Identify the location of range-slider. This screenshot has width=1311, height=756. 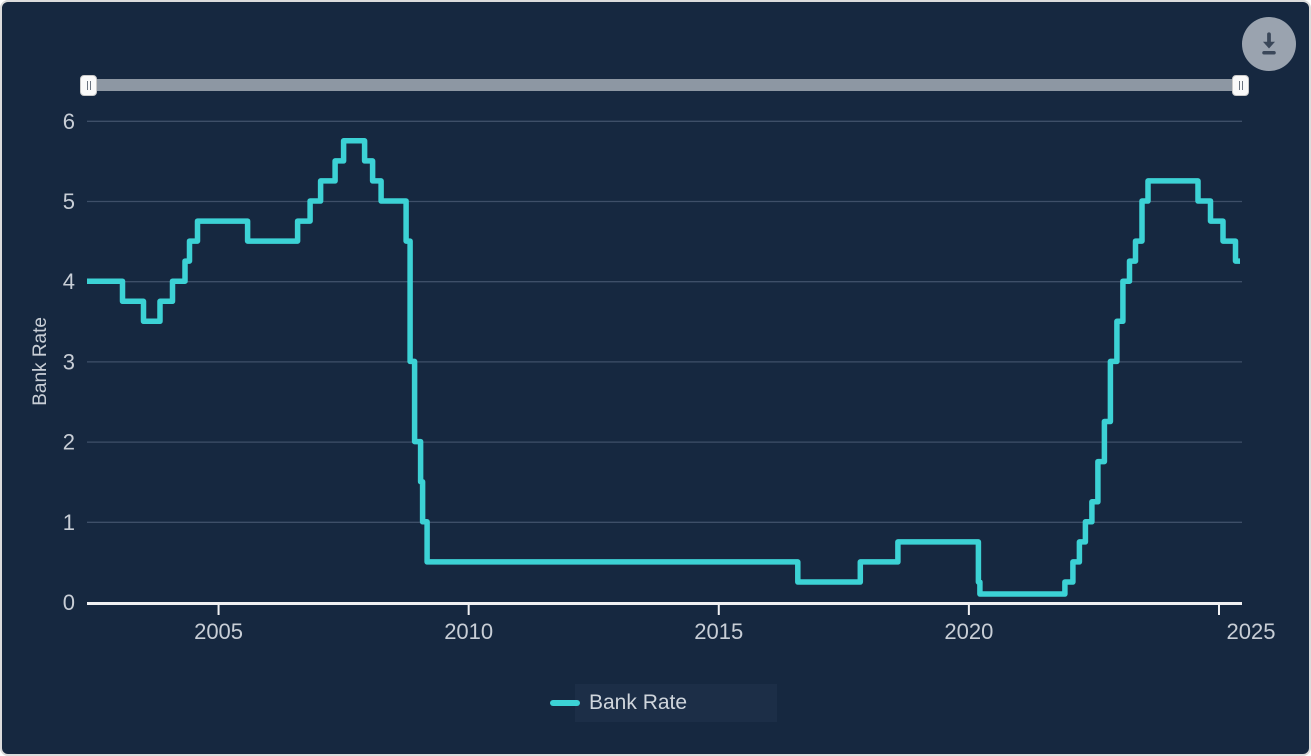
(664, 85).